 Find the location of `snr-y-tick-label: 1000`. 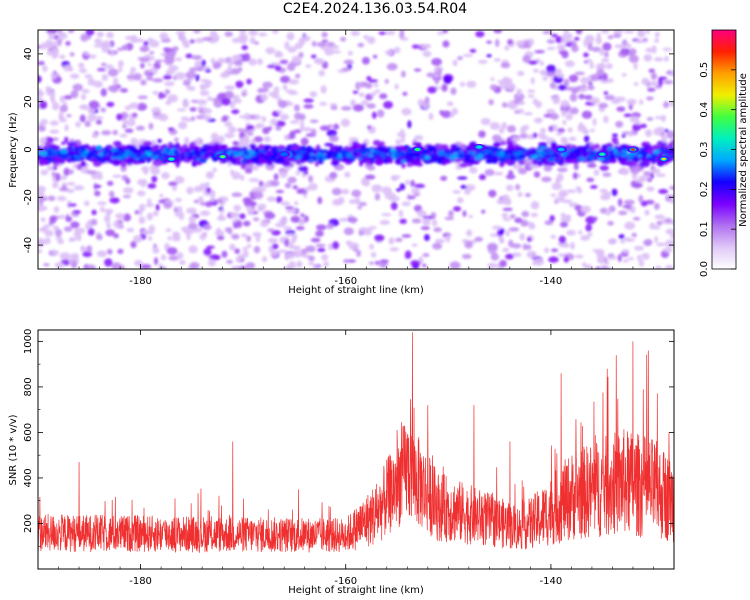

snr-y-tick-label: 1000 is located at coordinates (28, 341).